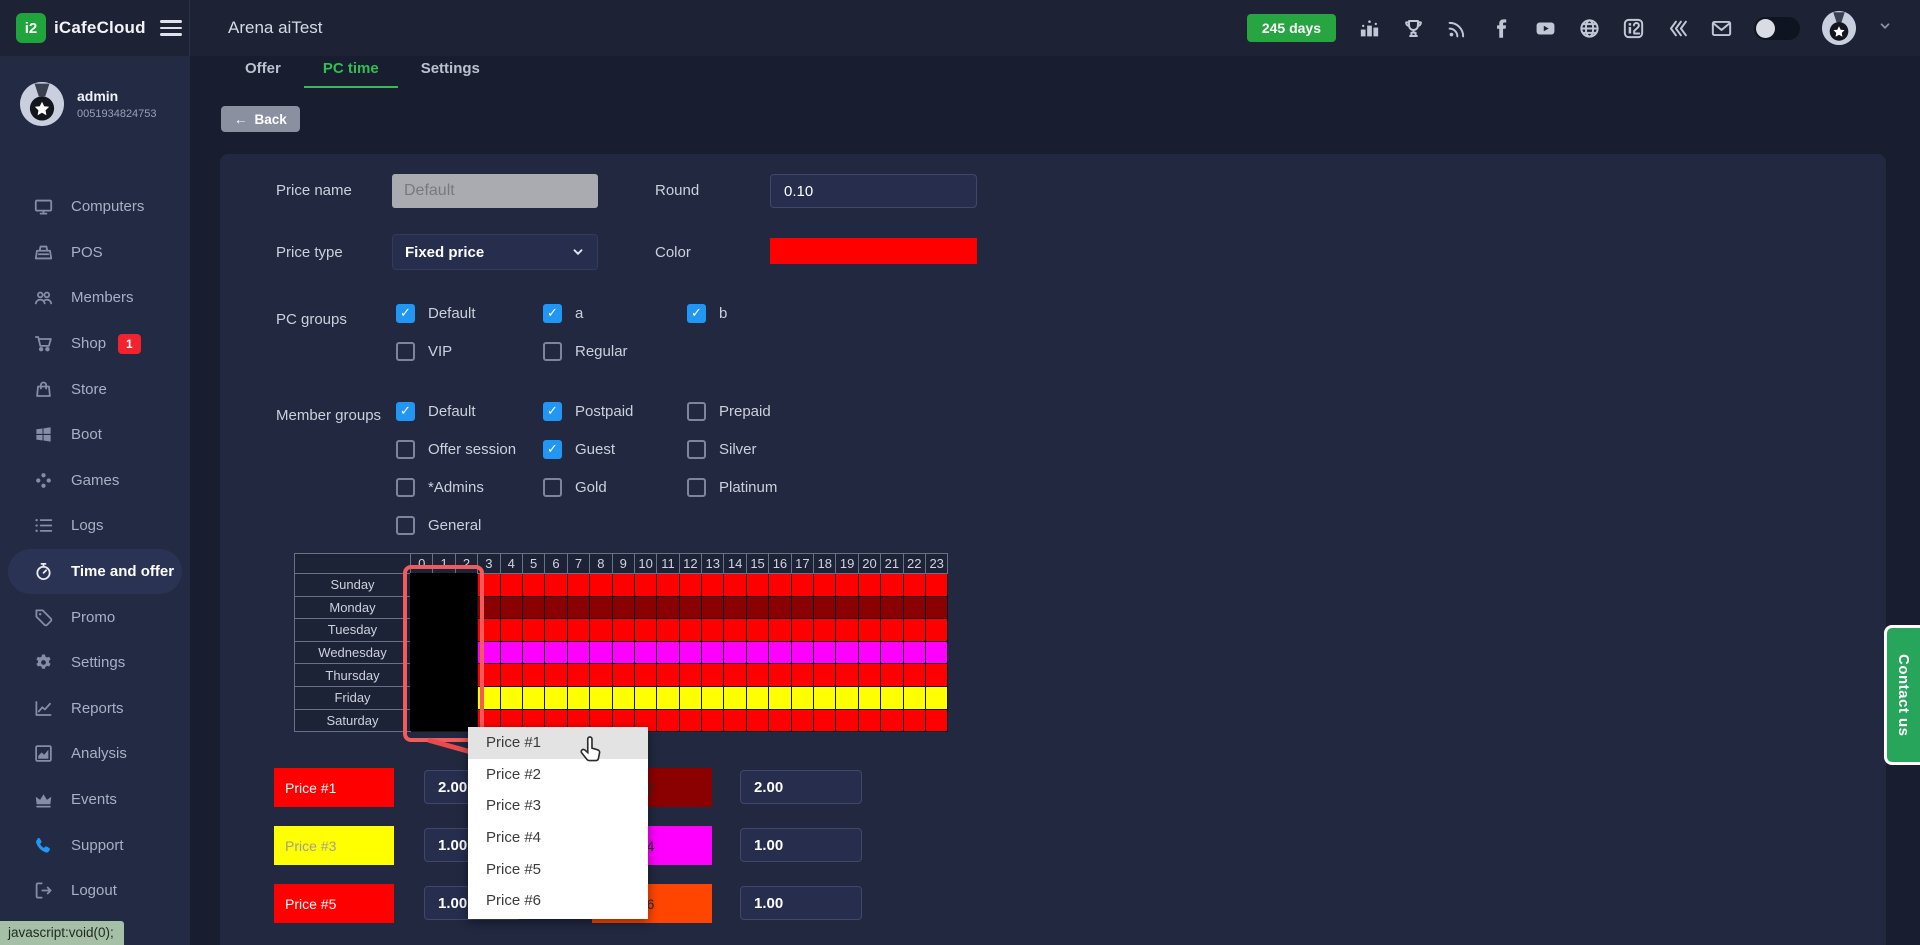 This screenshot has width=1920, height=945. I want to click on sidebar-item-pos: POS, so click(95, 253).